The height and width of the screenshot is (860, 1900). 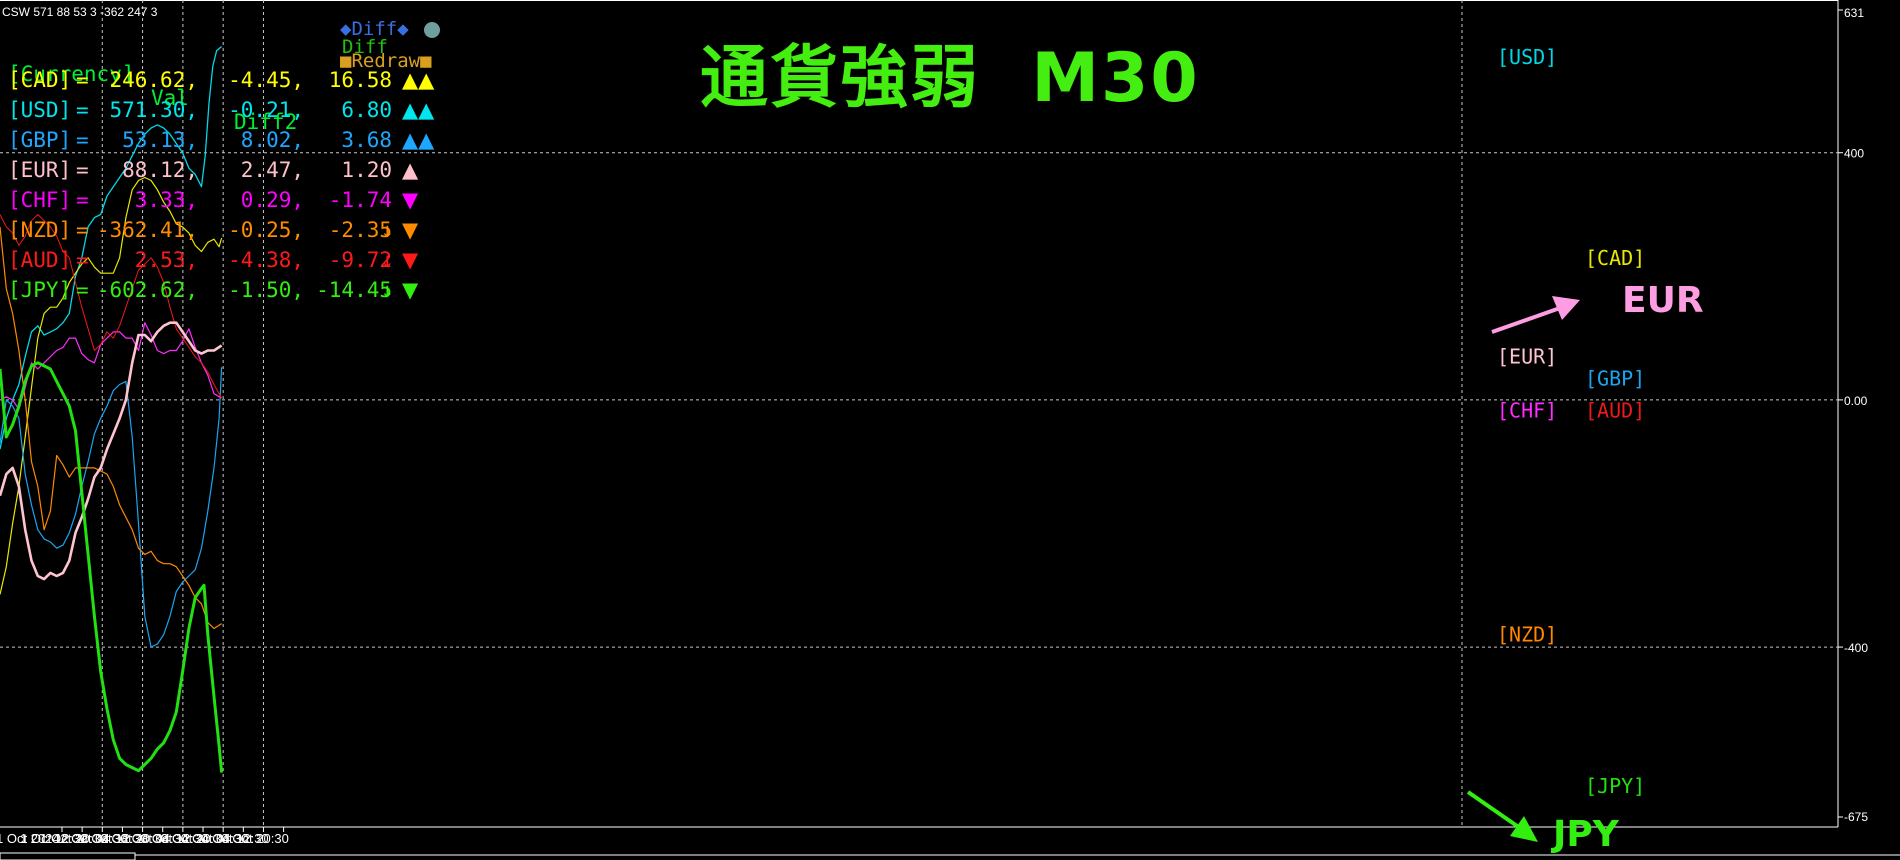 I want to click on row-val: 88.12,, so click(x=160, y=170).